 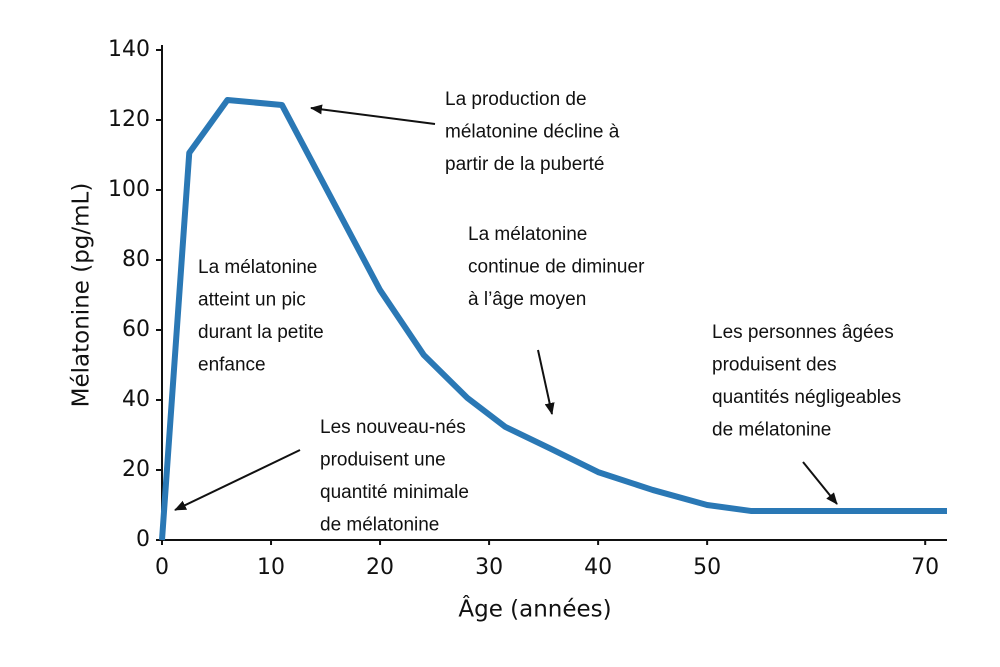 What do you see at coordinates (82, 295) in the screenshot?
I see `y-axis-label: Mélatonine (pg/mL)` at bounding box center [82, 295].